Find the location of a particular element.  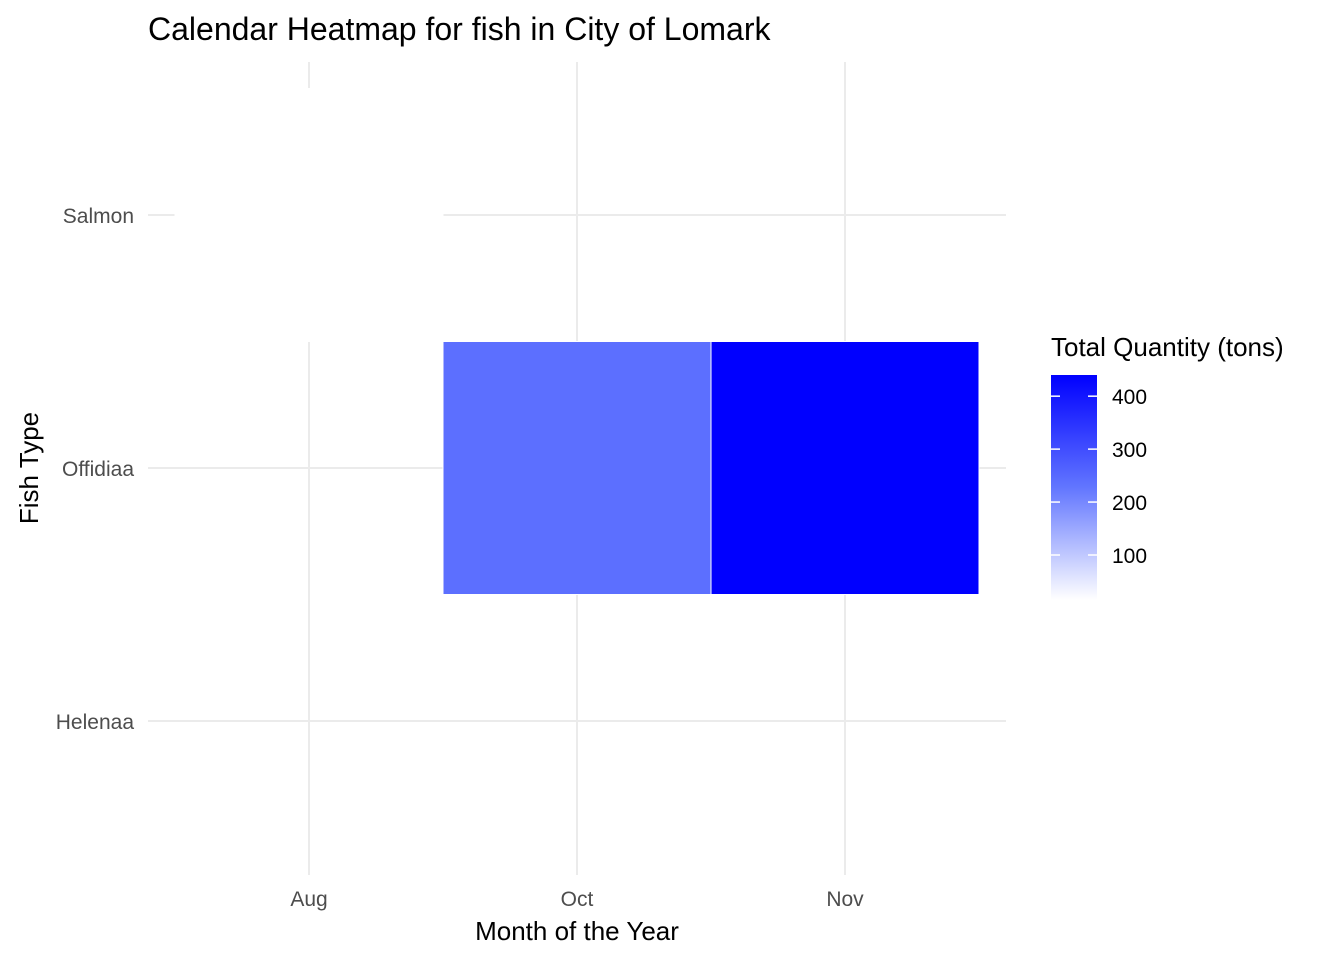

x-tick-label: Oct is located at coordinates (577, 899).